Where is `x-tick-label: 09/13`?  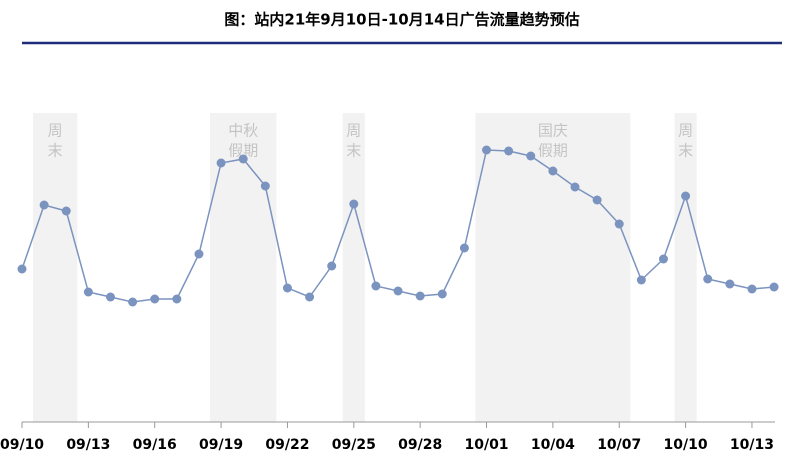 x-tick-label: 09/13 is located at coordinates (88, 445).